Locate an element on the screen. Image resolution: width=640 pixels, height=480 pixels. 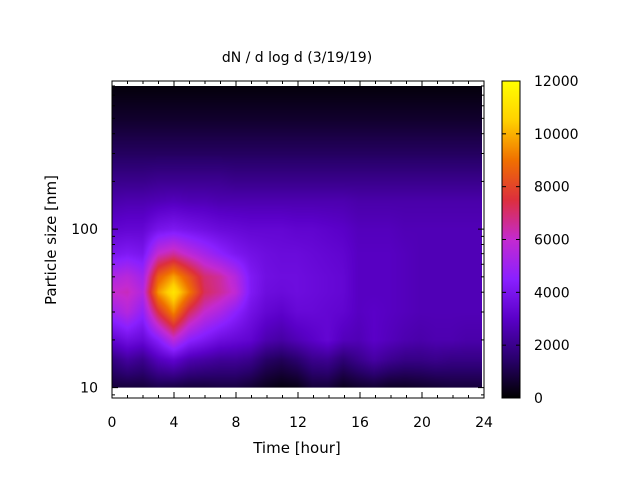
y-axis-label: Particle size [nm] is located at coordinates (51, 240).